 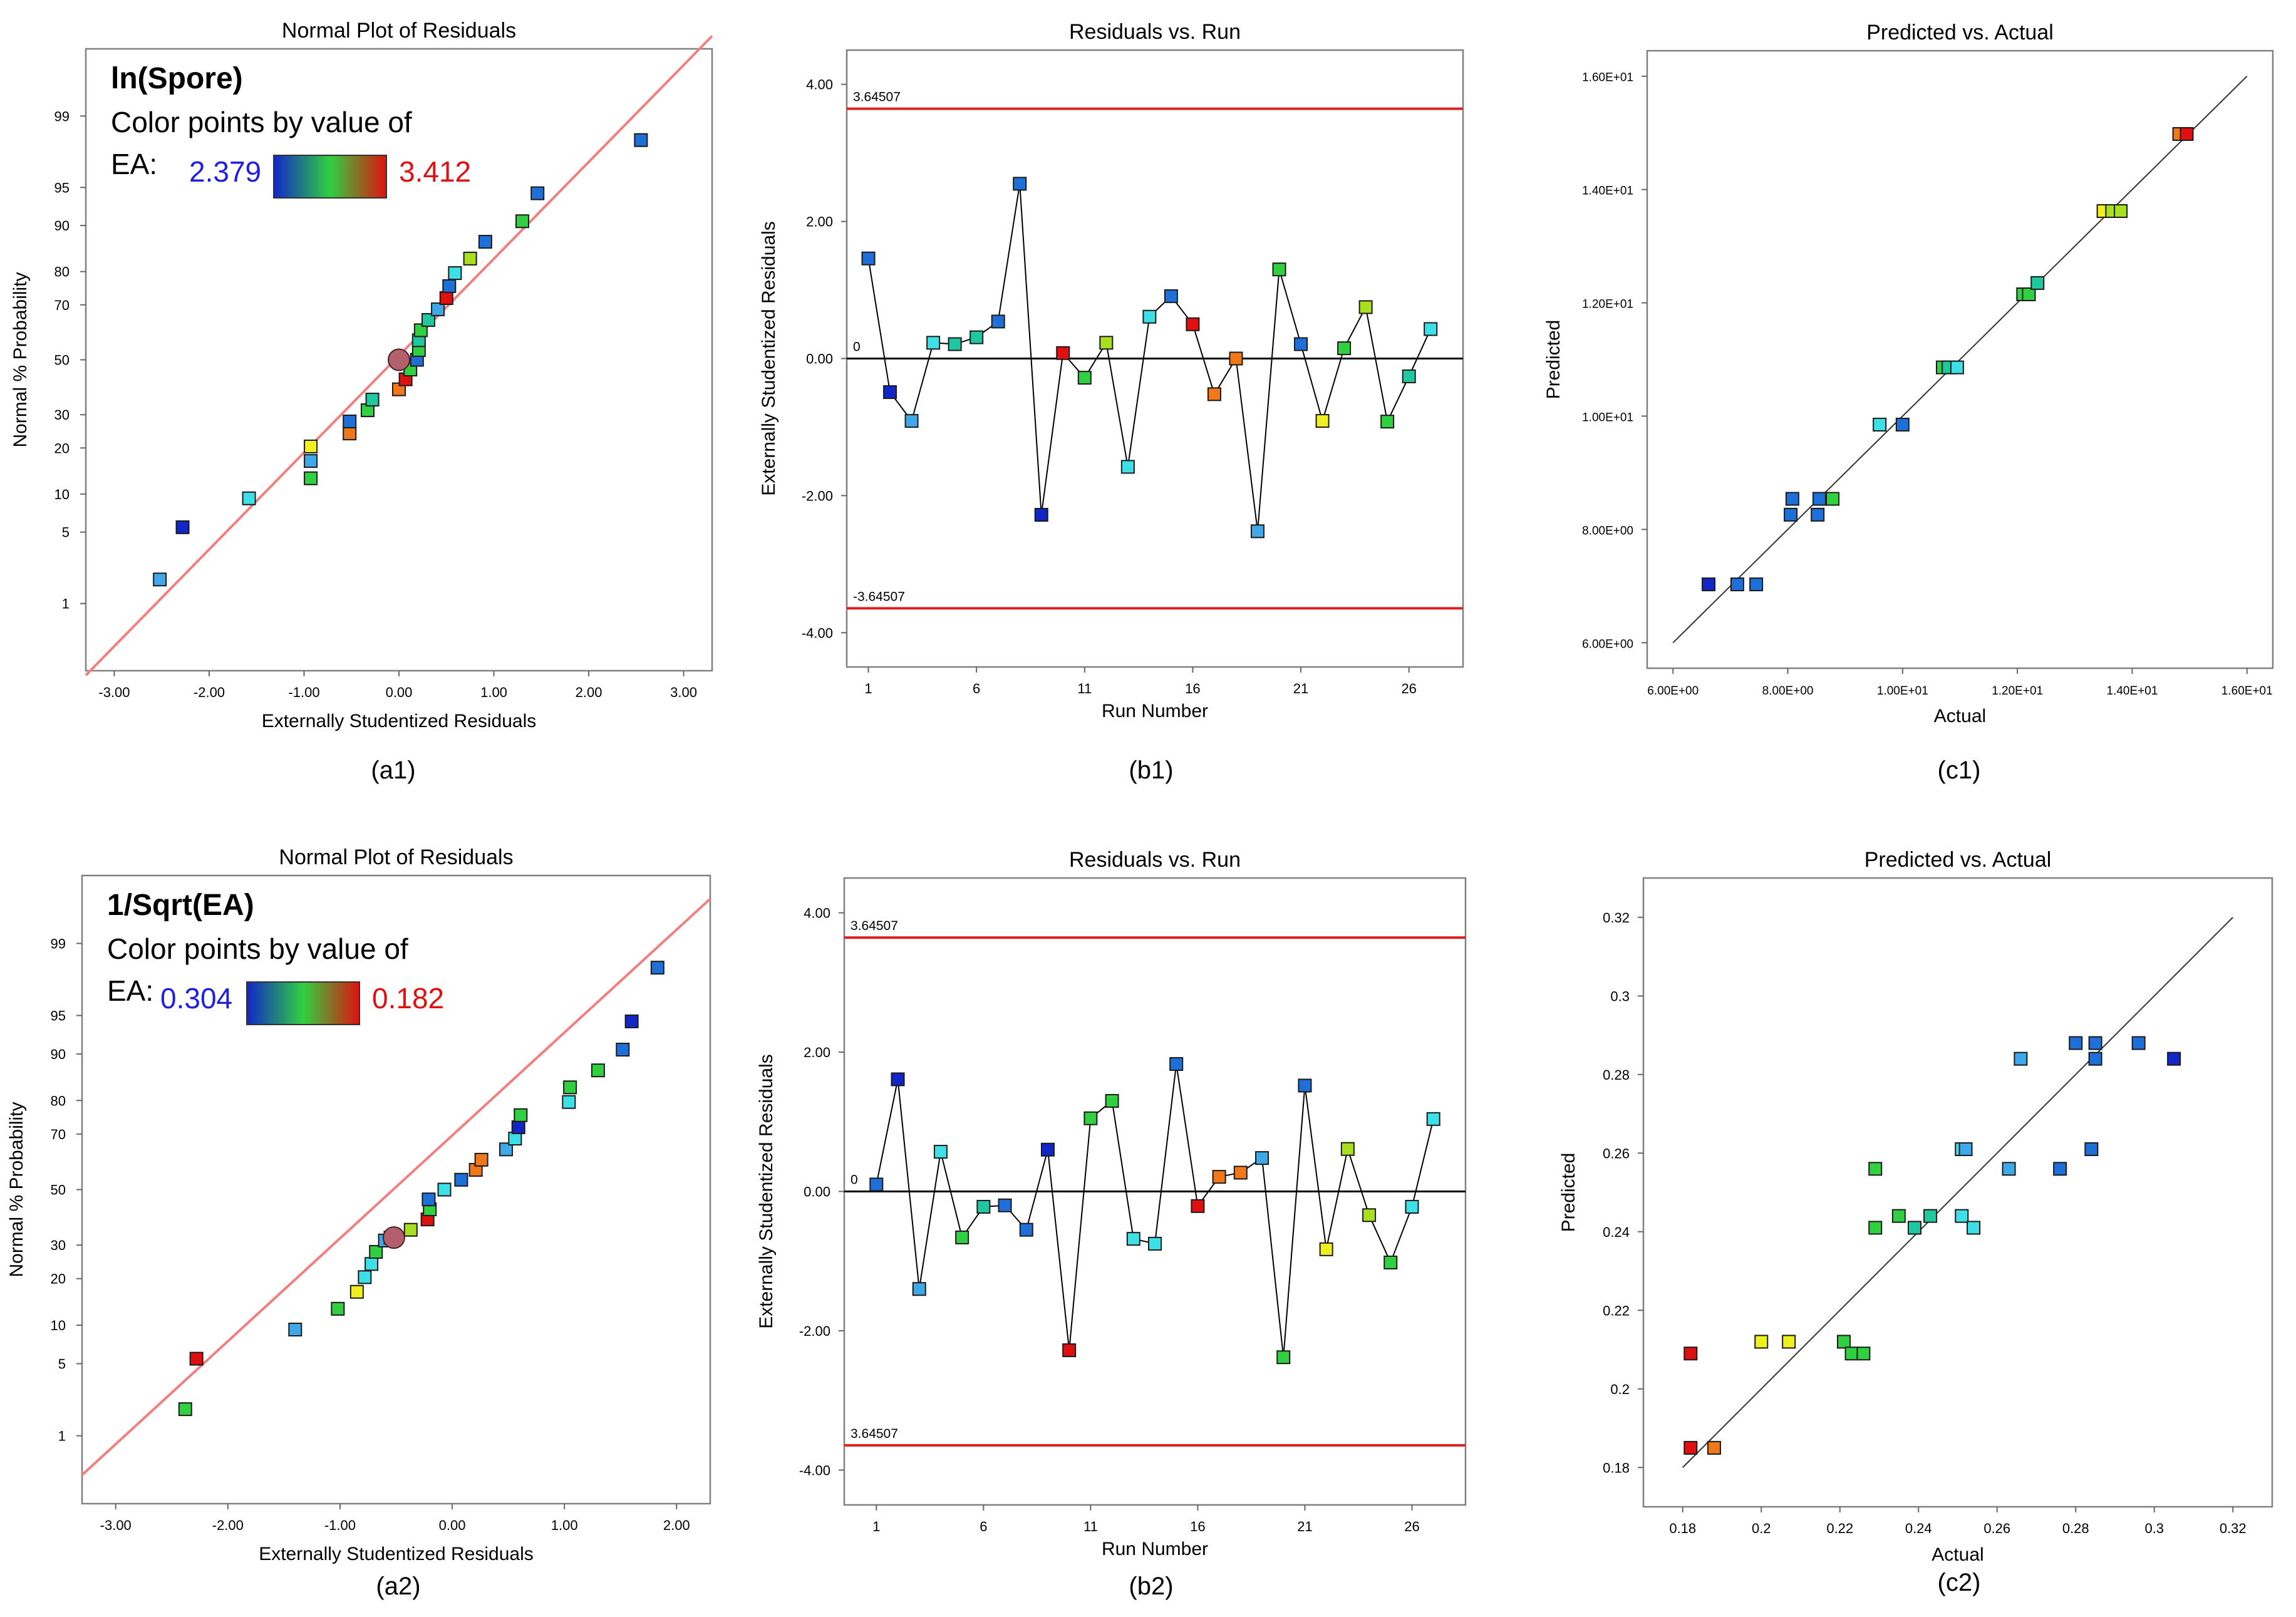 I want to click on x-tick-label: 26, so click(x=1408, y=688).